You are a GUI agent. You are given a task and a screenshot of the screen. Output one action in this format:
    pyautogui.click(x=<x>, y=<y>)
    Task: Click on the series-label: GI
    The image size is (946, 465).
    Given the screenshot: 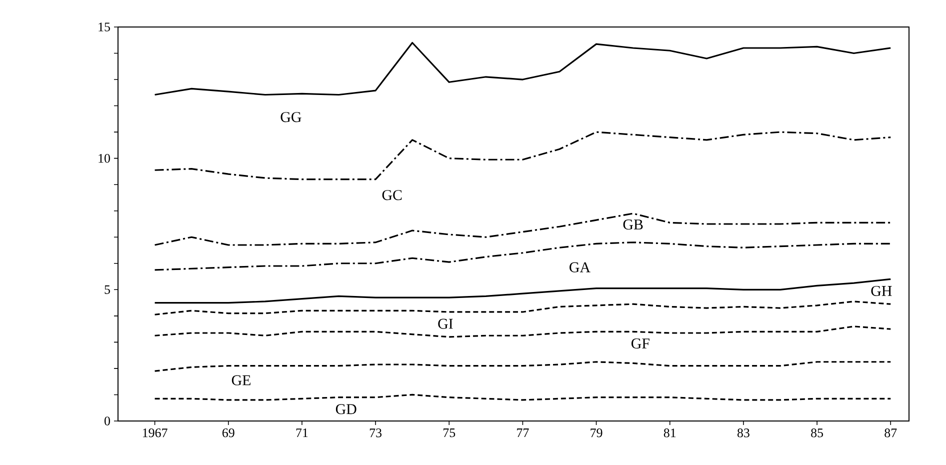 What is the action you would take?
    pyautogui.click(x=445, y=323)
    